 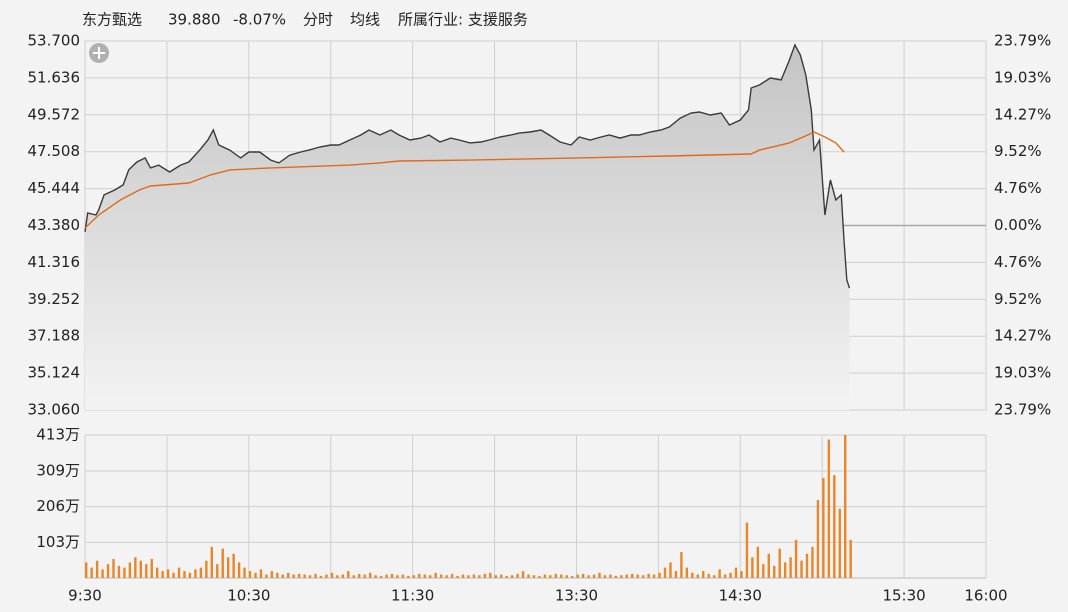 I want to click on mode-label: 分时, so click(x=318, y=20).